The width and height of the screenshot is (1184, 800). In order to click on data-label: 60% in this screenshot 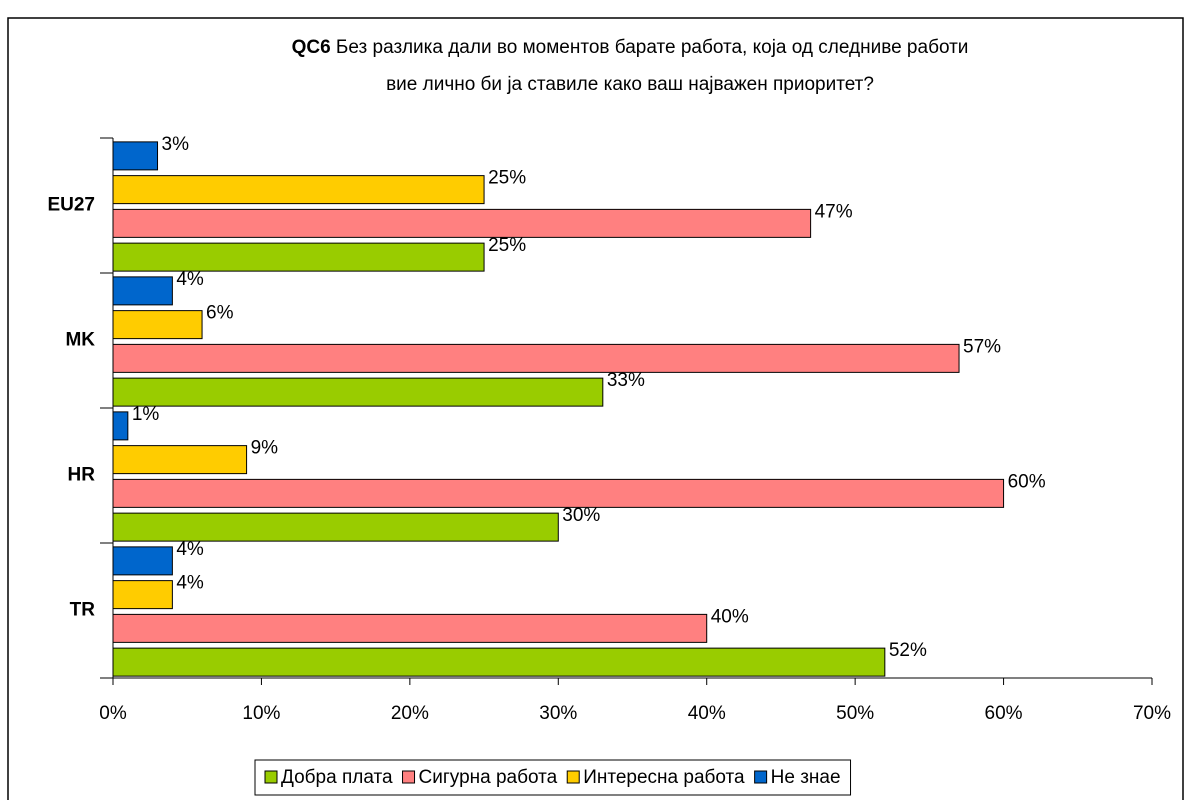, I will do `click(1027, 481)`.